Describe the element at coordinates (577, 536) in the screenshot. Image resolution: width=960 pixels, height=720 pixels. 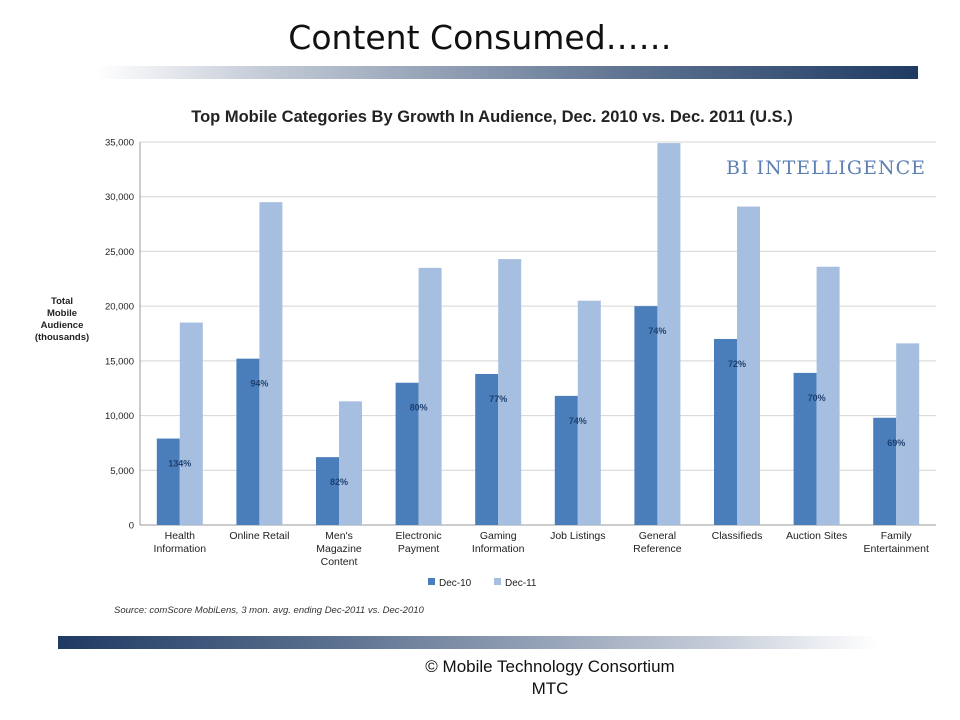
I see `x-tick-label: Job Listings` at that location.